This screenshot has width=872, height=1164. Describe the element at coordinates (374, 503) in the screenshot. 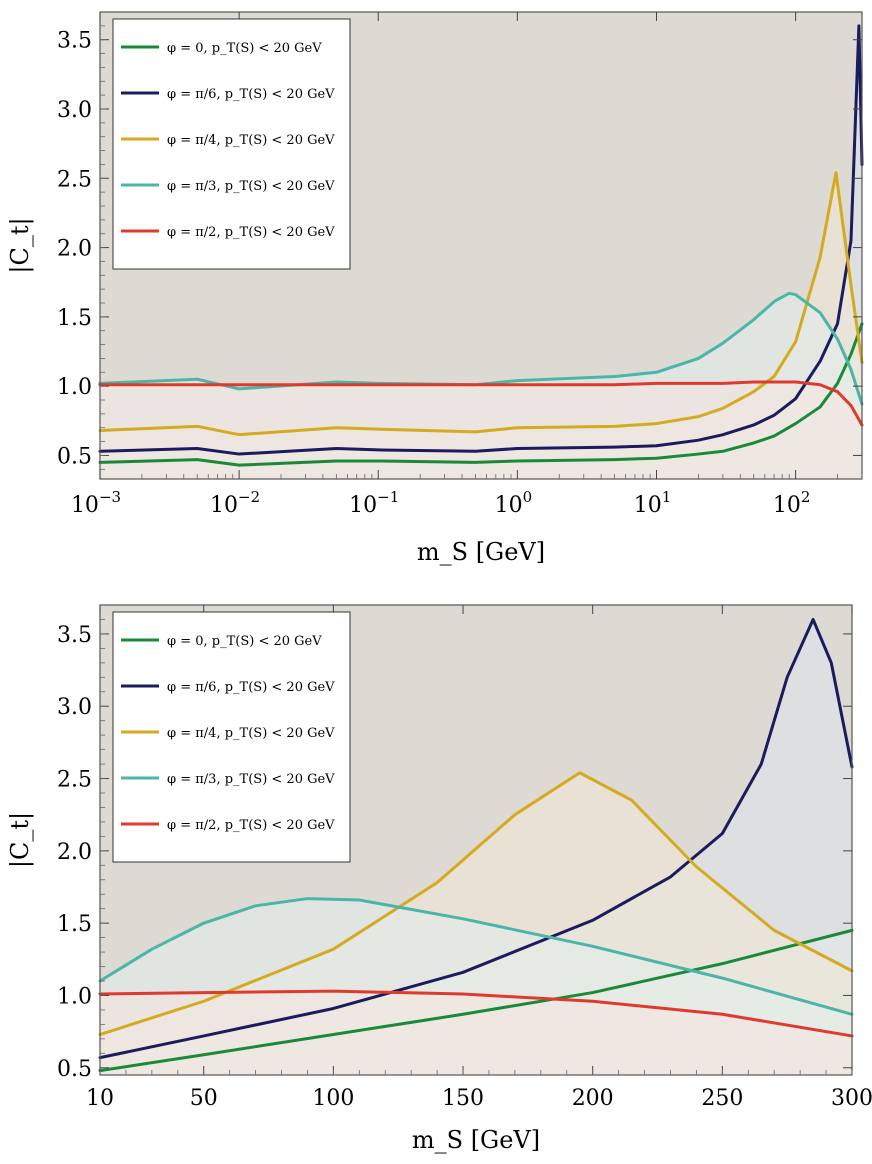

I see `x-tick-label: 10−1` at that location.